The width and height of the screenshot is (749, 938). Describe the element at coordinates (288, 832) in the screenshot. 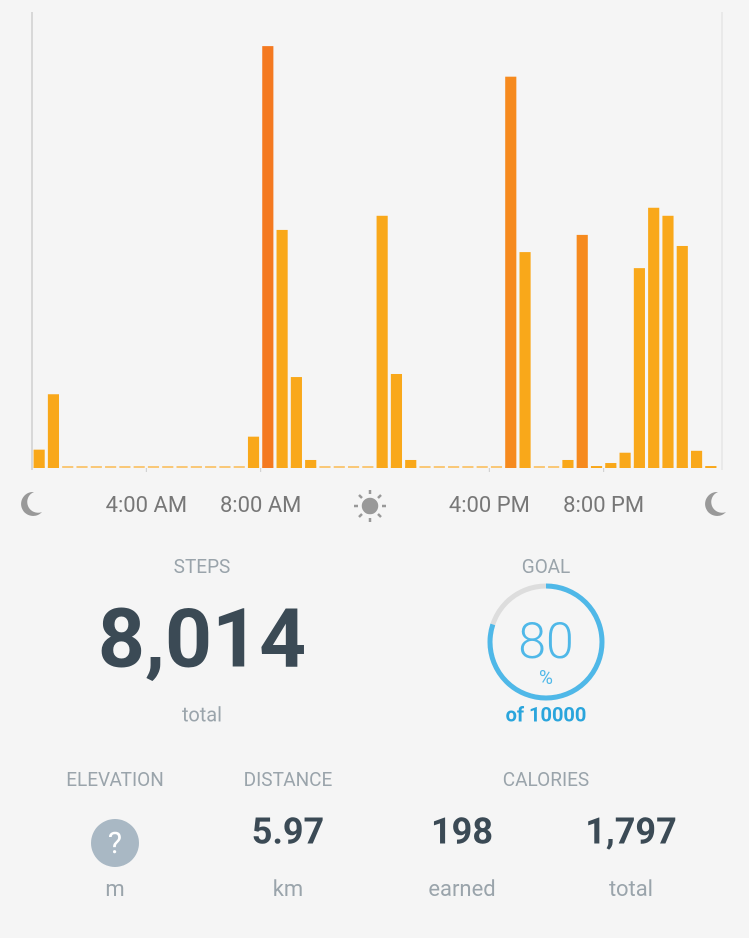

I see `distance-value: 5.97` at that location.